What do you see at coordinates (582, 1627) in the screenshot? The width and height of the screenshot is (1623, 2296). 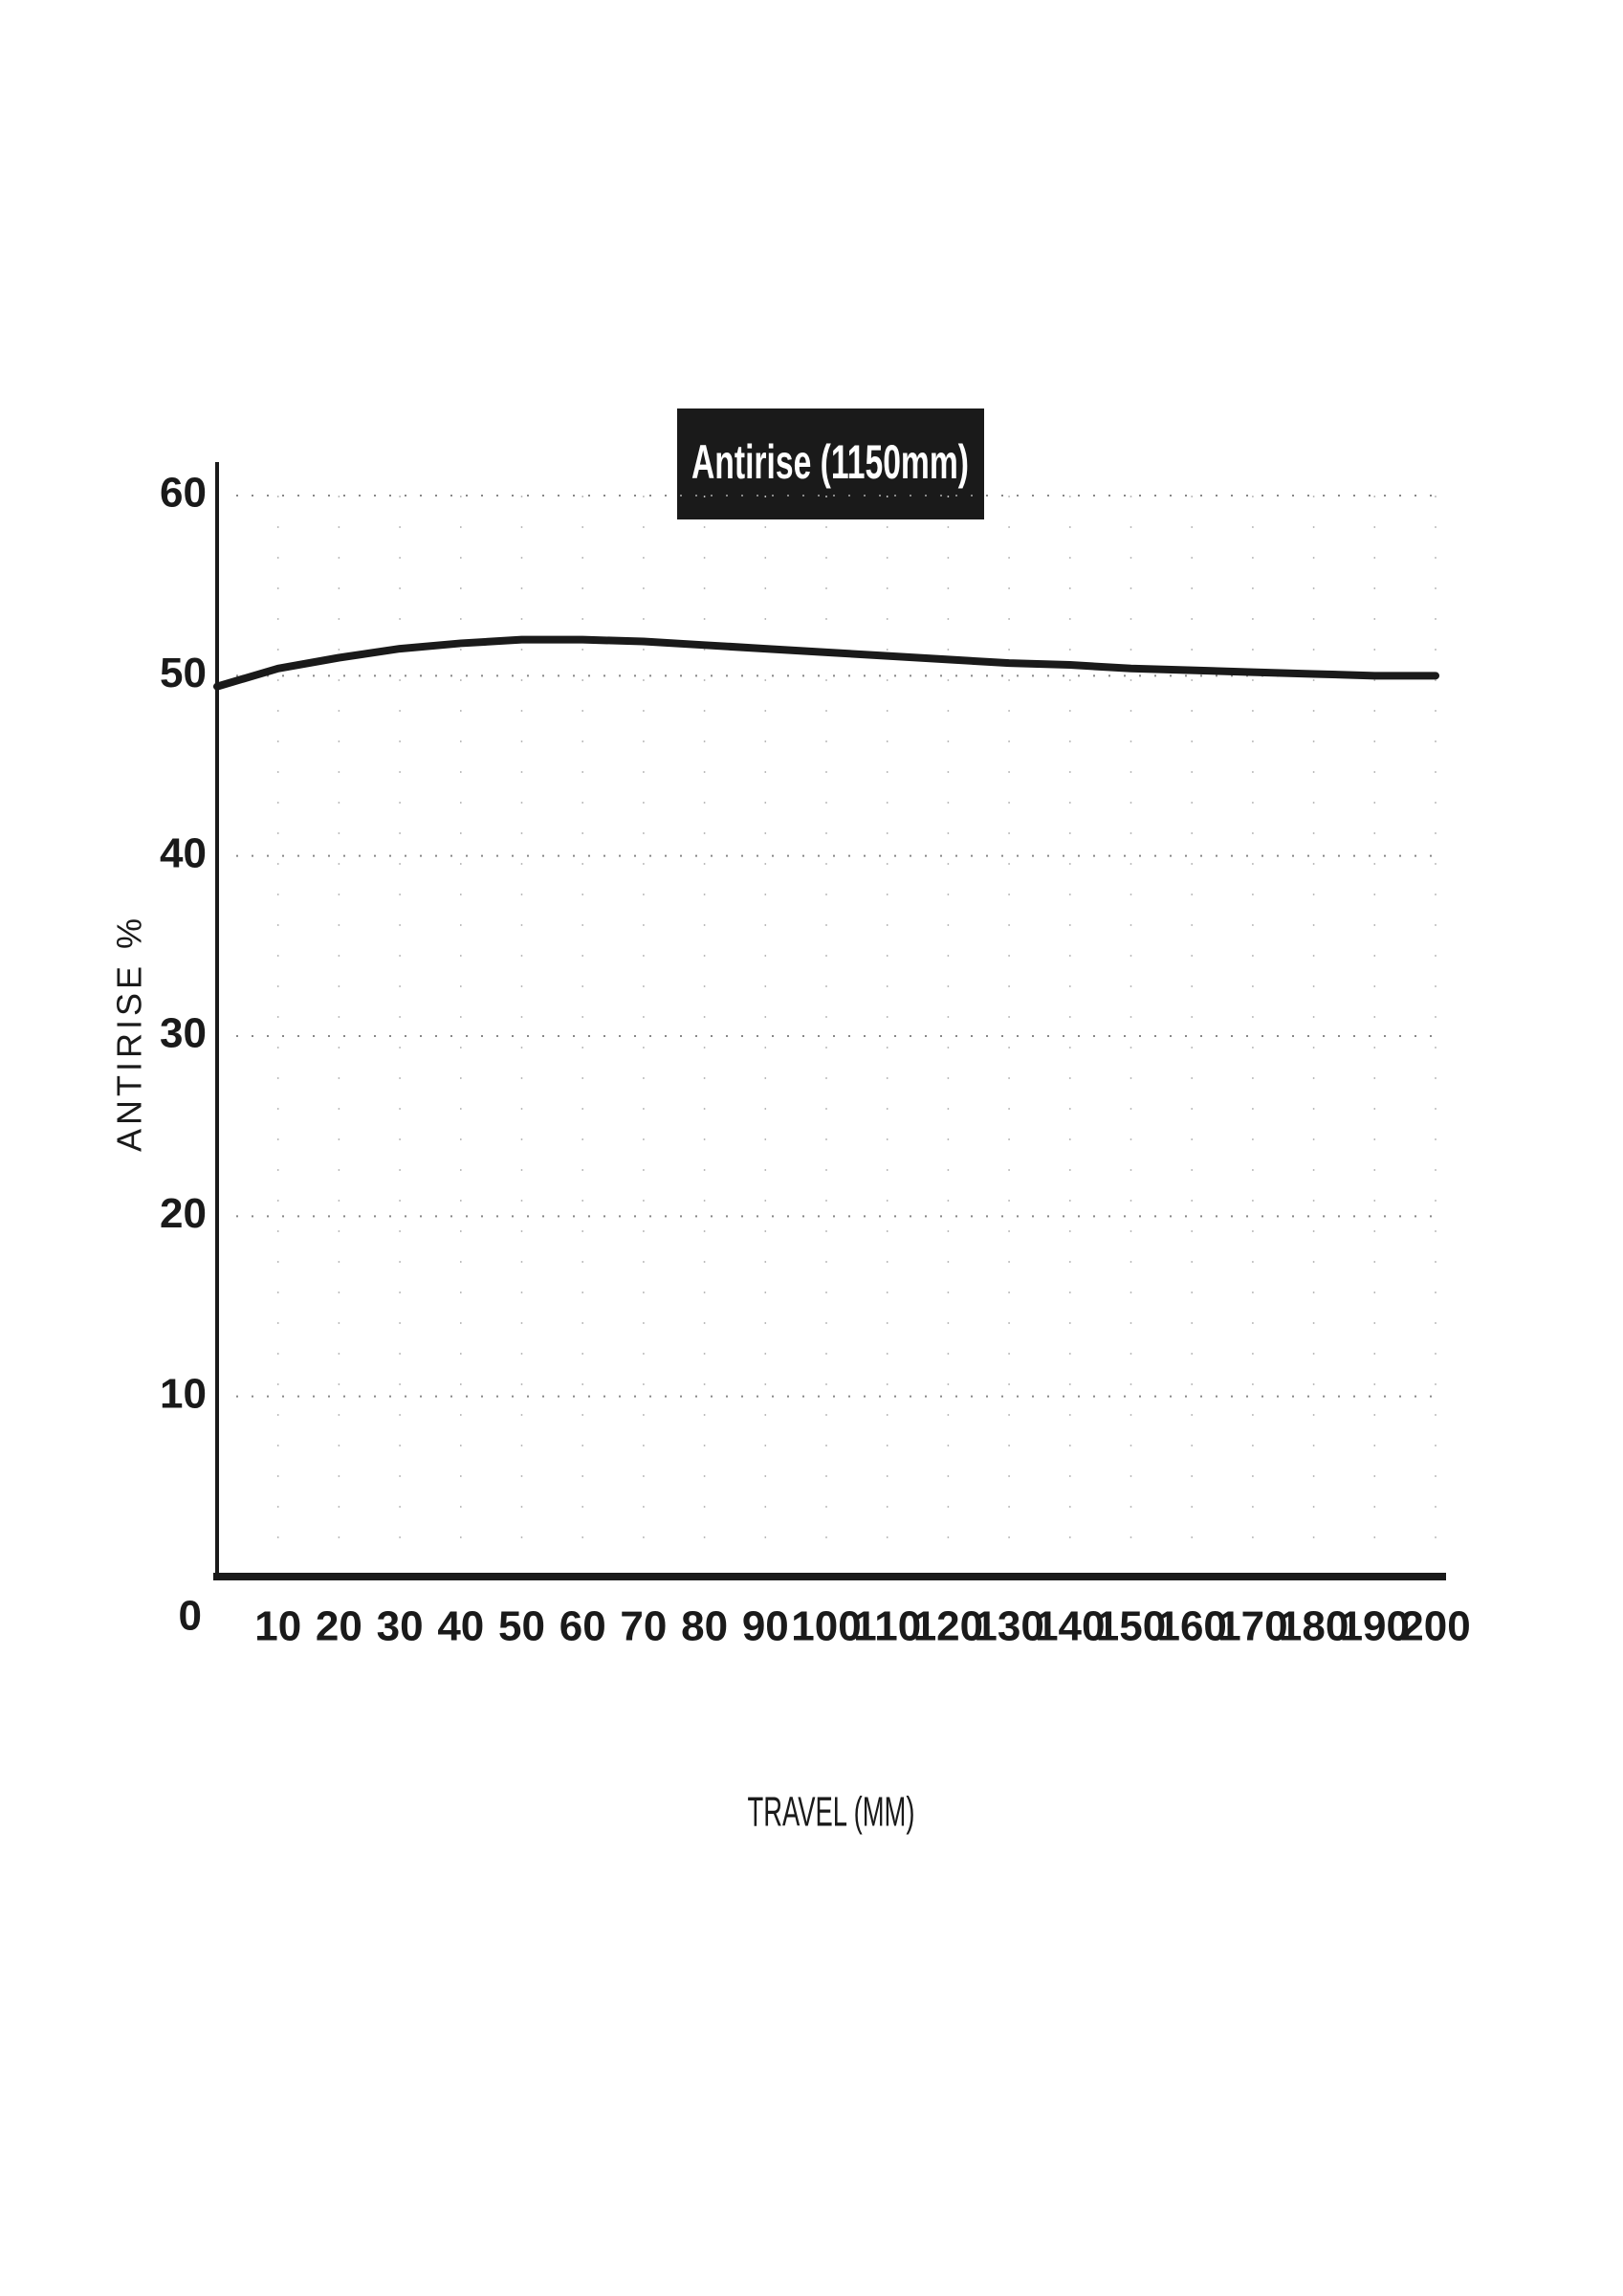 I see `x-tick-label: 60` at bounding box center [582, 1627].